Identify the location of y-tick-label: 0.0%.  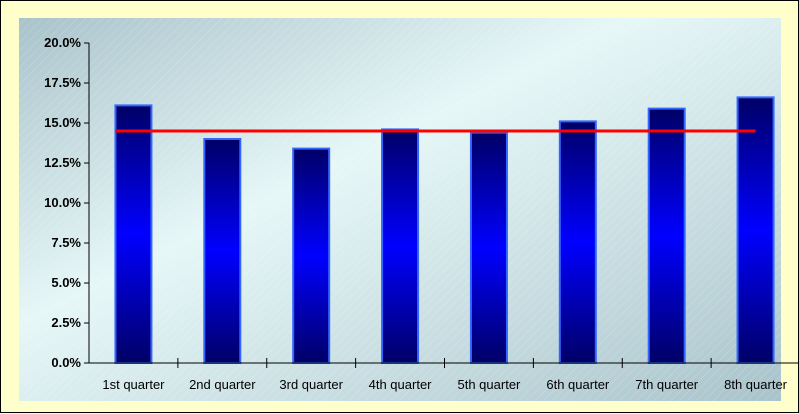
(66, 362).